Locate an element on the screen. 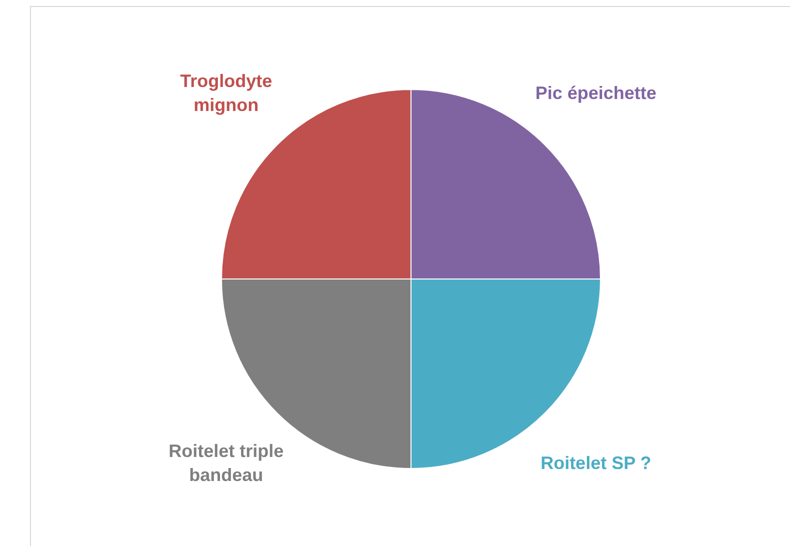  slice-label: Pic épeichette is located at coordinates (595, 93).